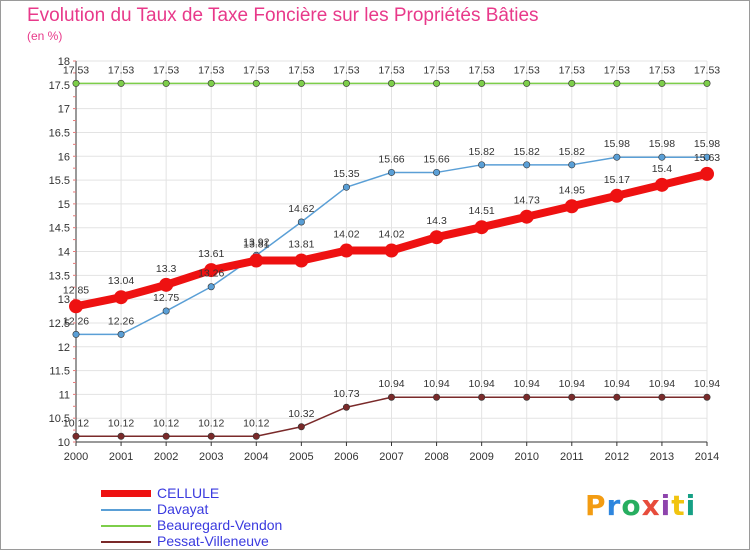  Describe the element at coordinates (64, 62) in the screenshot. I see `y-tick-label: 18` at that location.